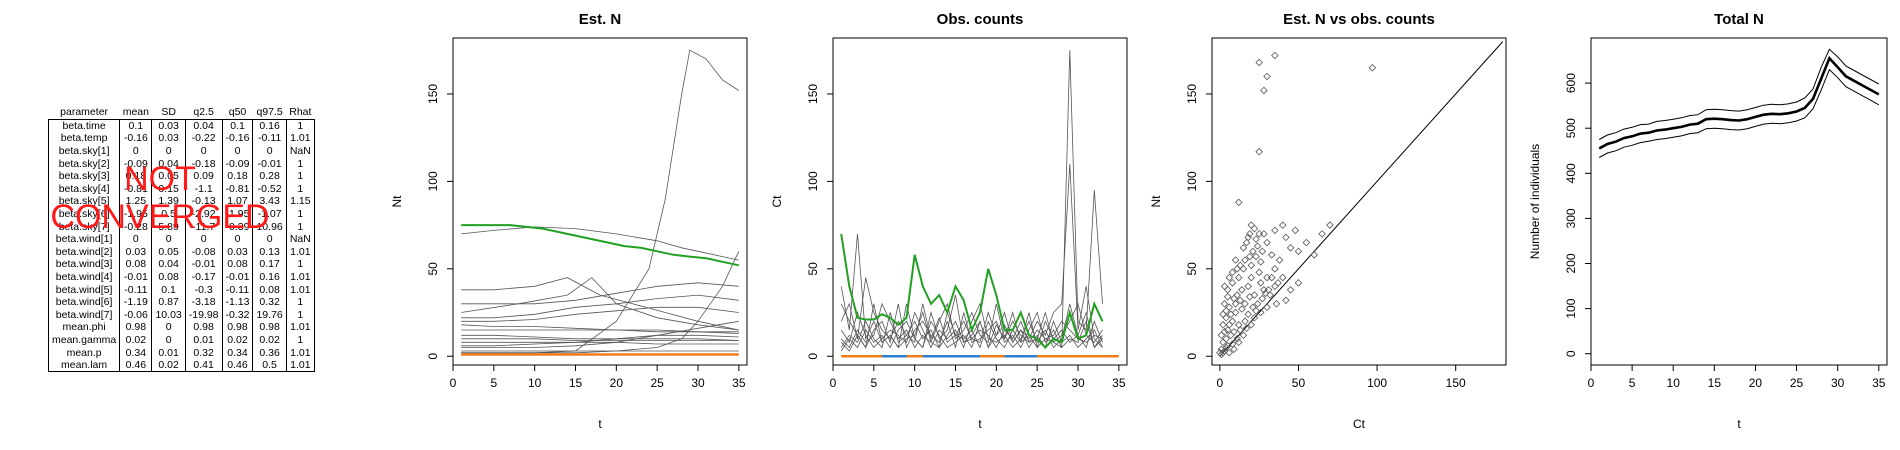  Describe the element at coordinates (181, 138) in the screenshot. I see `table-row: beta.temp -0.16 0.03 -0.22 -0.16 -0.11 1.01` at that location.